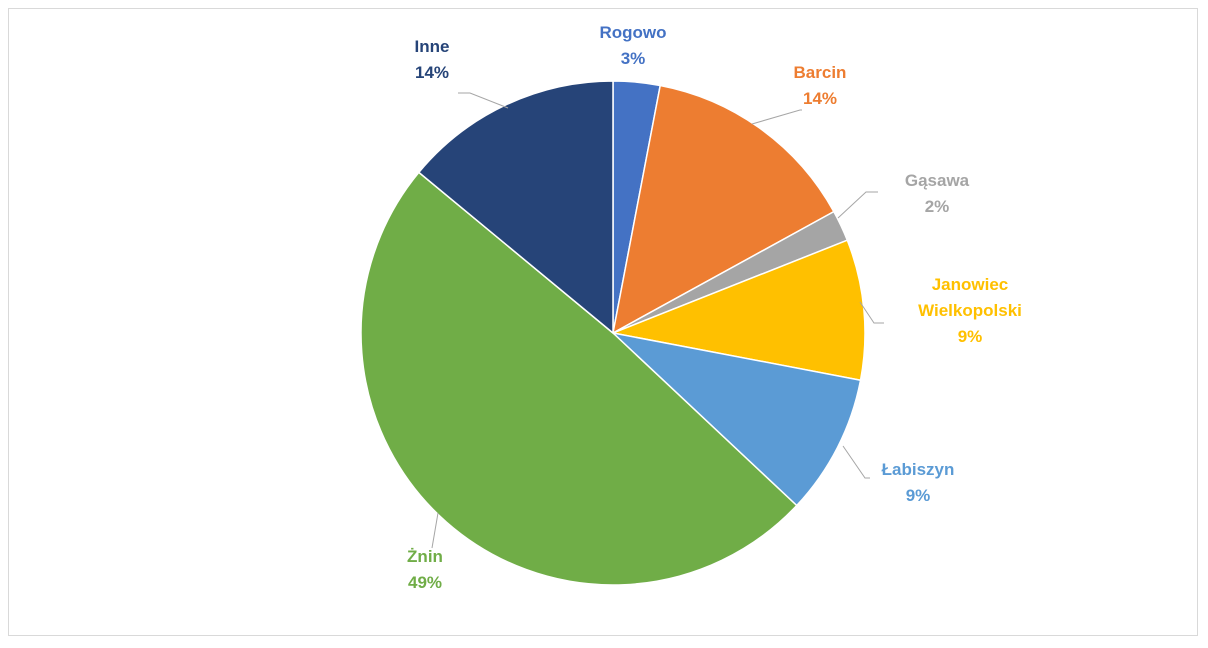 The width and height of the screenshot is (1208, 648). Describe the element at coordinates (435, 530) in the screenshot. I see `leader-line-znin` at that location.